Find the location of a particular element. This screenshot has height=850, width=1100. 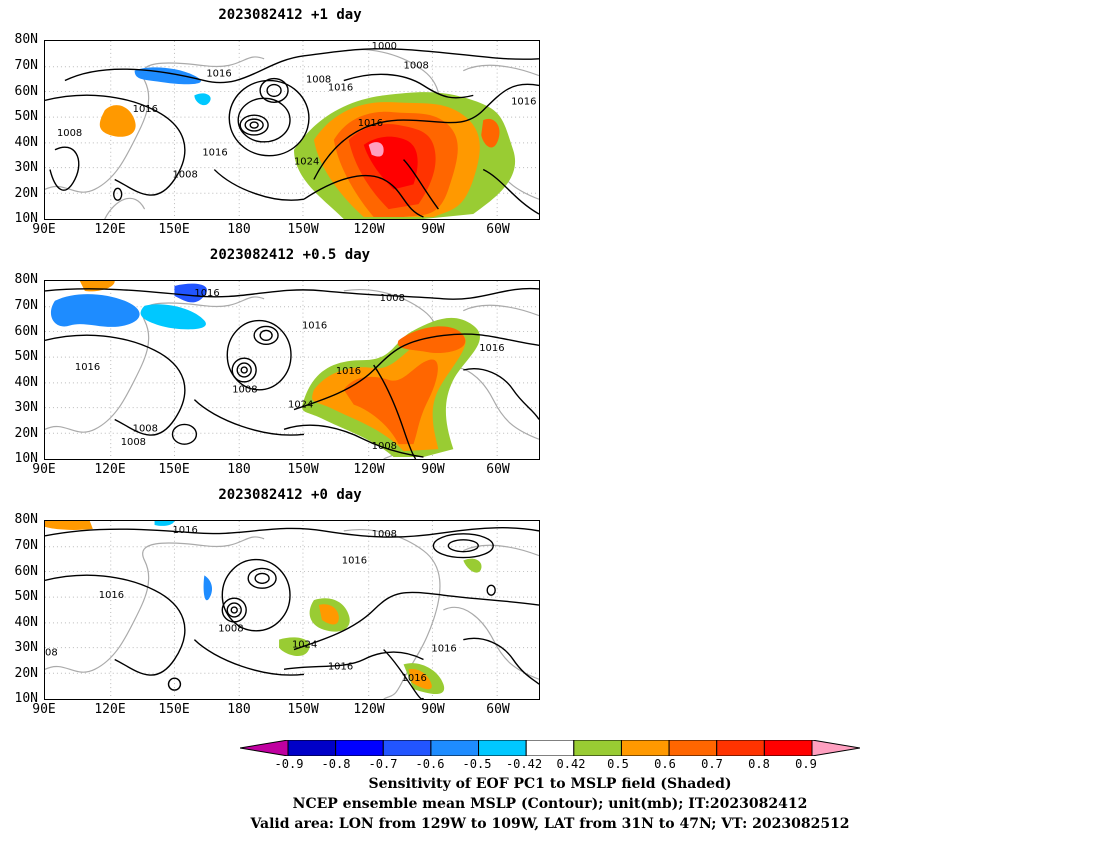

lat-label: 50N is located at coordinates (26, 356).